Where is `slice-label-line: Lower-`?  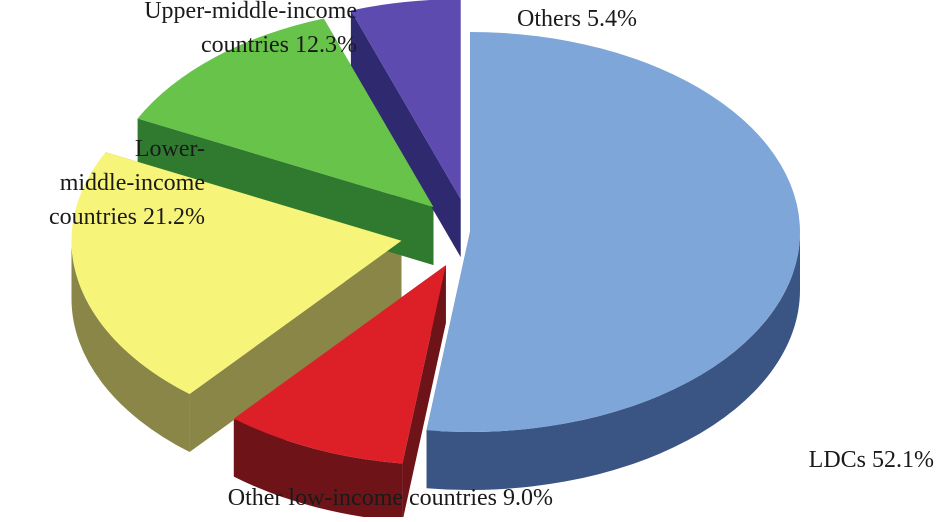
slice-label-line: Lower- is located at coordinates (170, 149).